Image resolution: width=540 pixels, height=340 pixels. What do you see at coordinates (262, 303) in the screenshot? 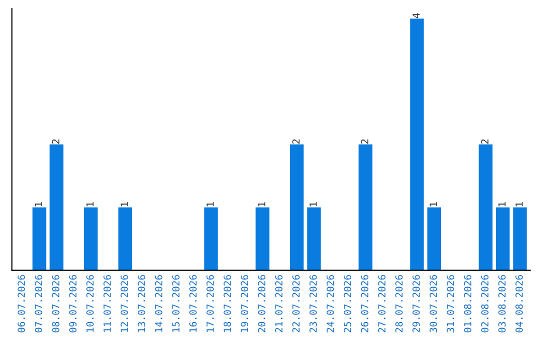
I see `x-tick-label: 20.07.2026` at bounding box center [262, 303].